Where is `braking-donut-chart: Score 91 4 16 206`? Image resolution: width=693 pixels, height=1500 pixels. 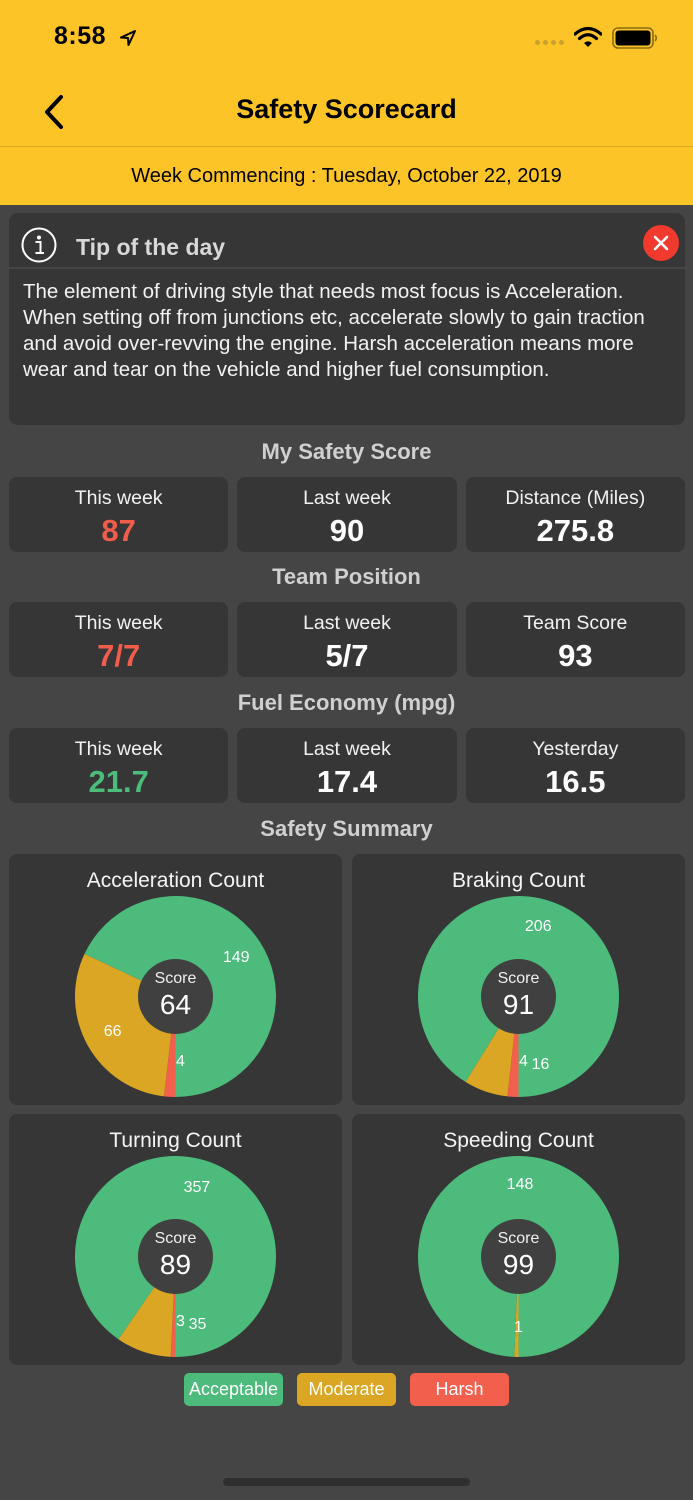 braking-donut-chart: Score 91 4 16 206 is located at coordinates (518, 996).